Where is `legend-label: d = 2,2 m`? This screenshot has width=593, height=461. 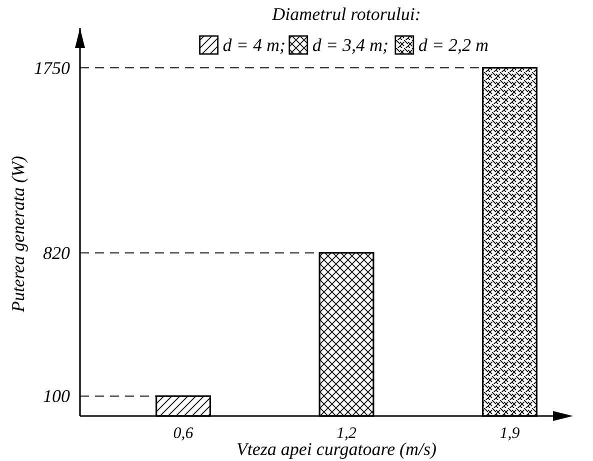
legend-label: d = 2,2 m is located at coordinates (453, 45).